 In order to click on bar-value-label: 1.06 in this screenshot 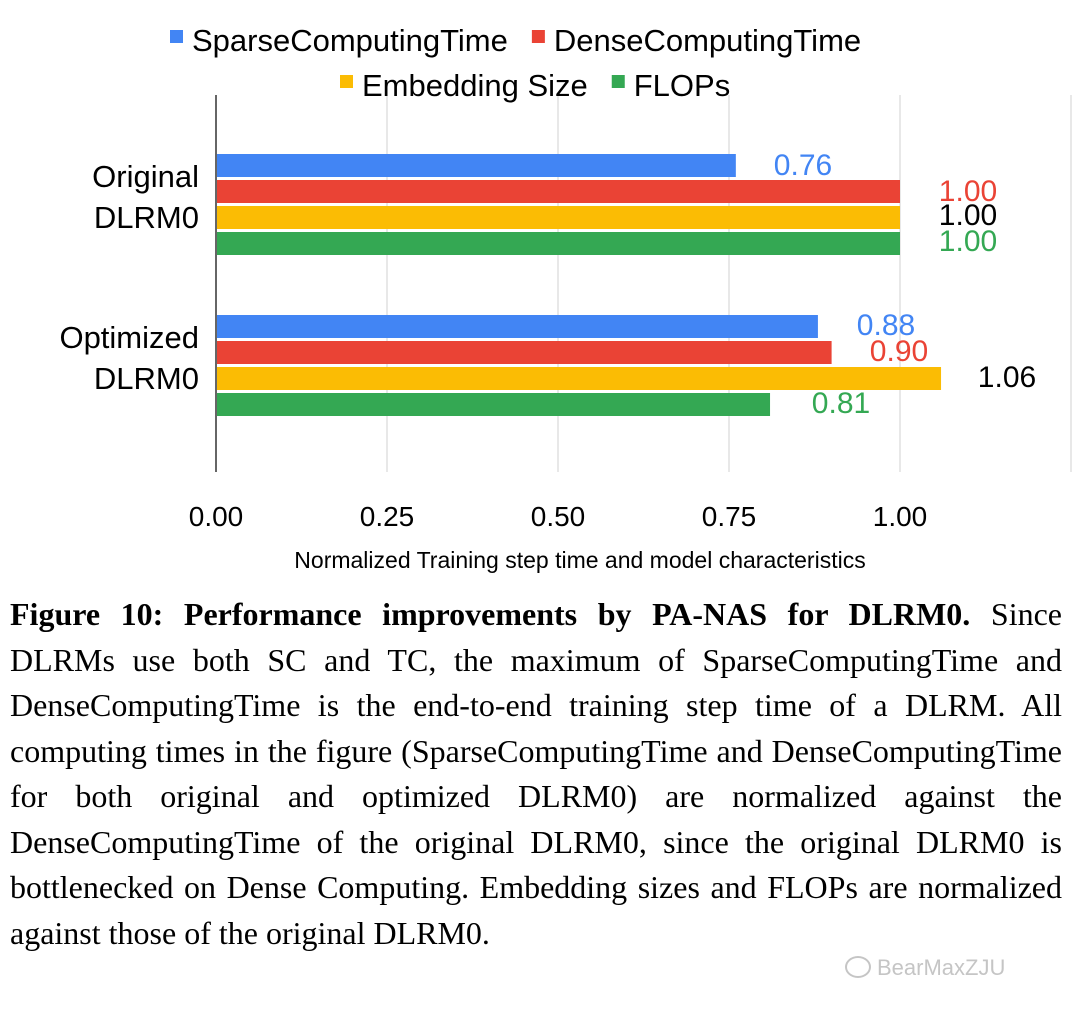, I will do `click(1007, 377)`.